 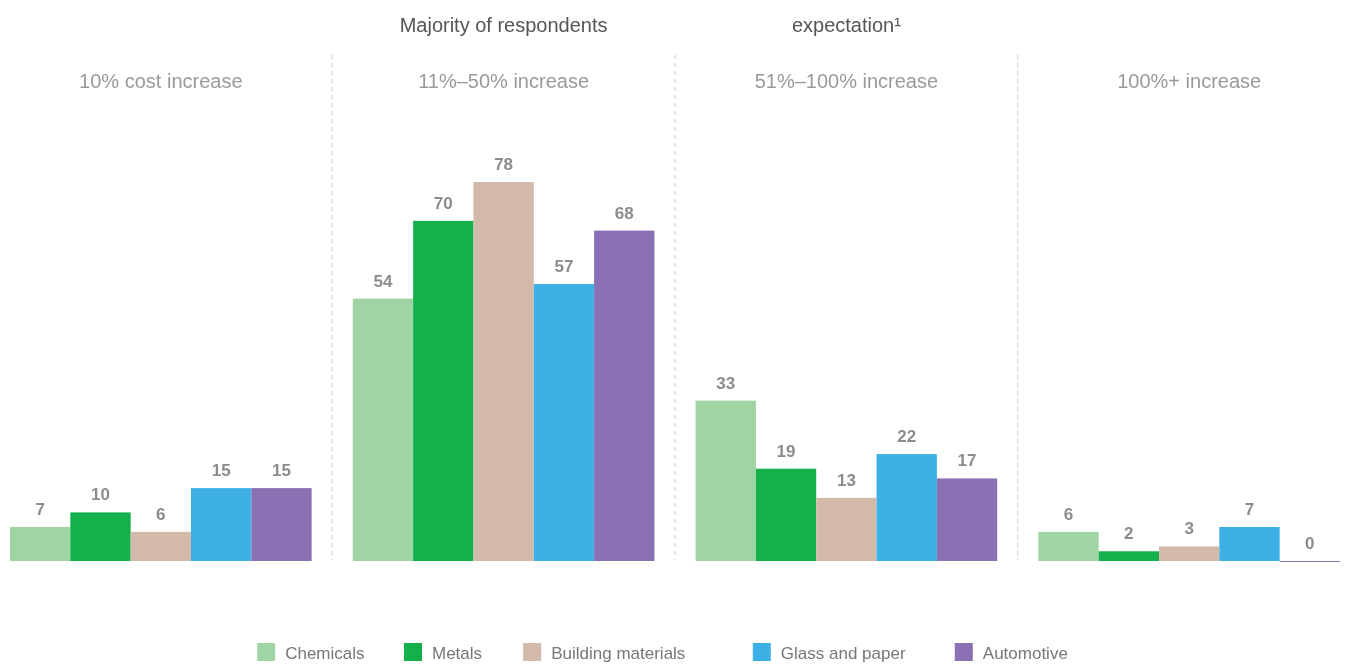 I want to click on data-label: 19, so click(x=786, y=451).